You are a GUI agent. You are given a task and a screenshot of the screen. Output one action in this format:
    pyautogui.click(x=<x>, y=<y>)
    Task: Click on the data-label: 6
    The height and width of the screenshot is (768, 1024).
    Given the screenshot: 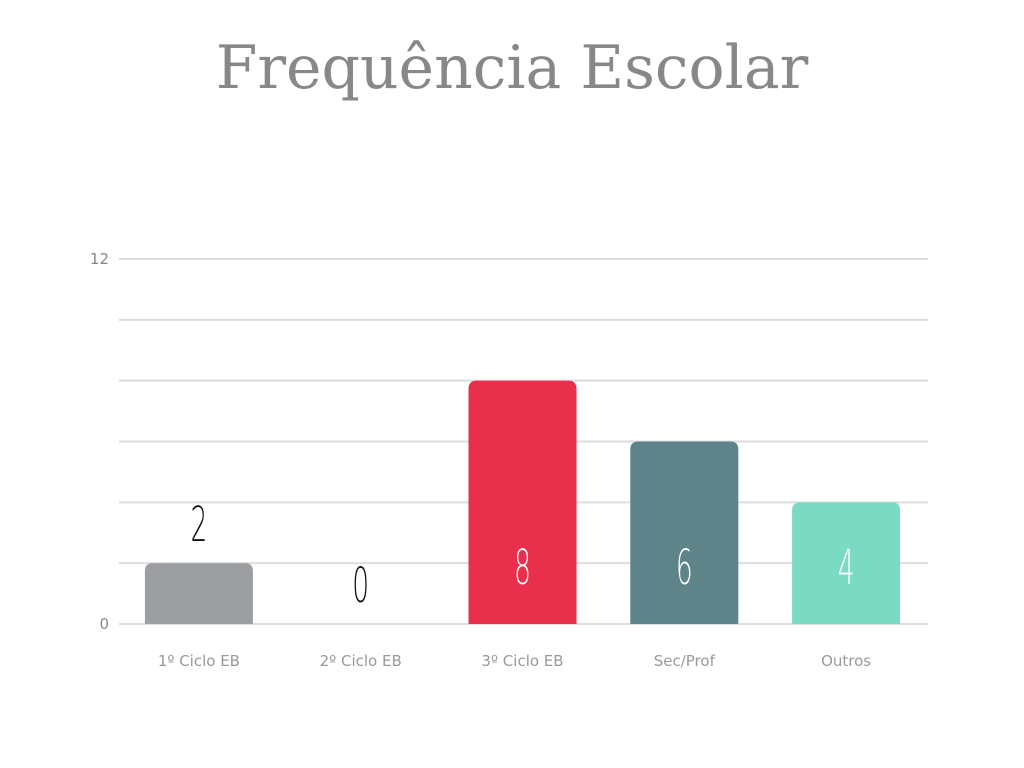 What is the action you would take?
    pyautogui.click(x=684, y=569)
    